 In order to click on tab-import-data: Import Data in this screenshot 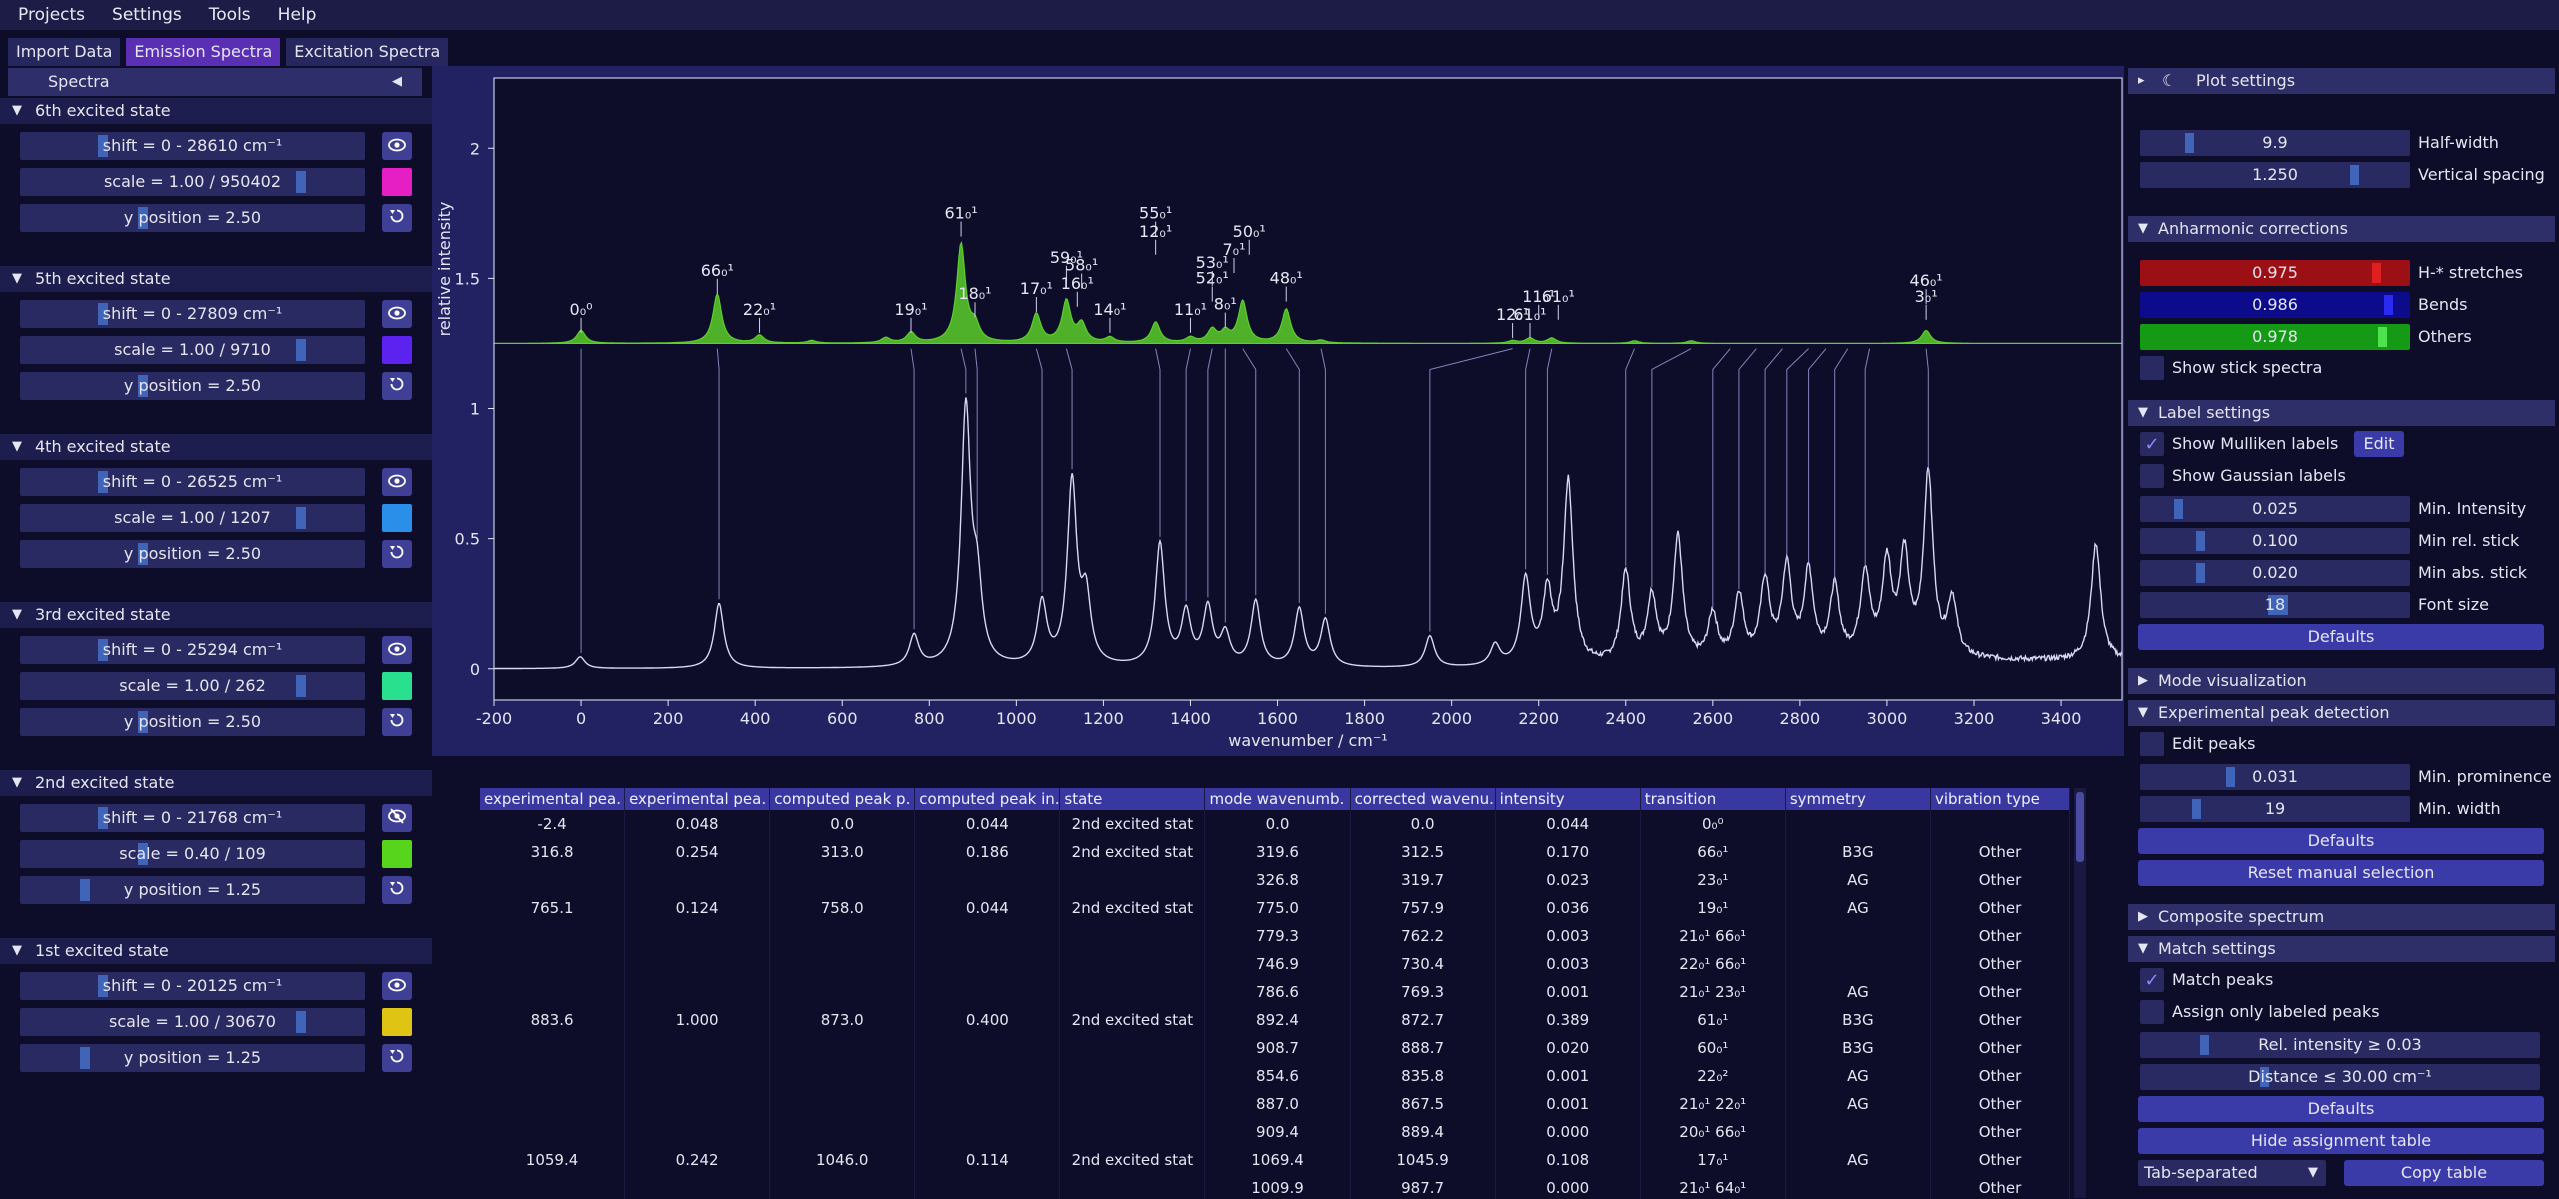, I will do `click(64, 52)`.